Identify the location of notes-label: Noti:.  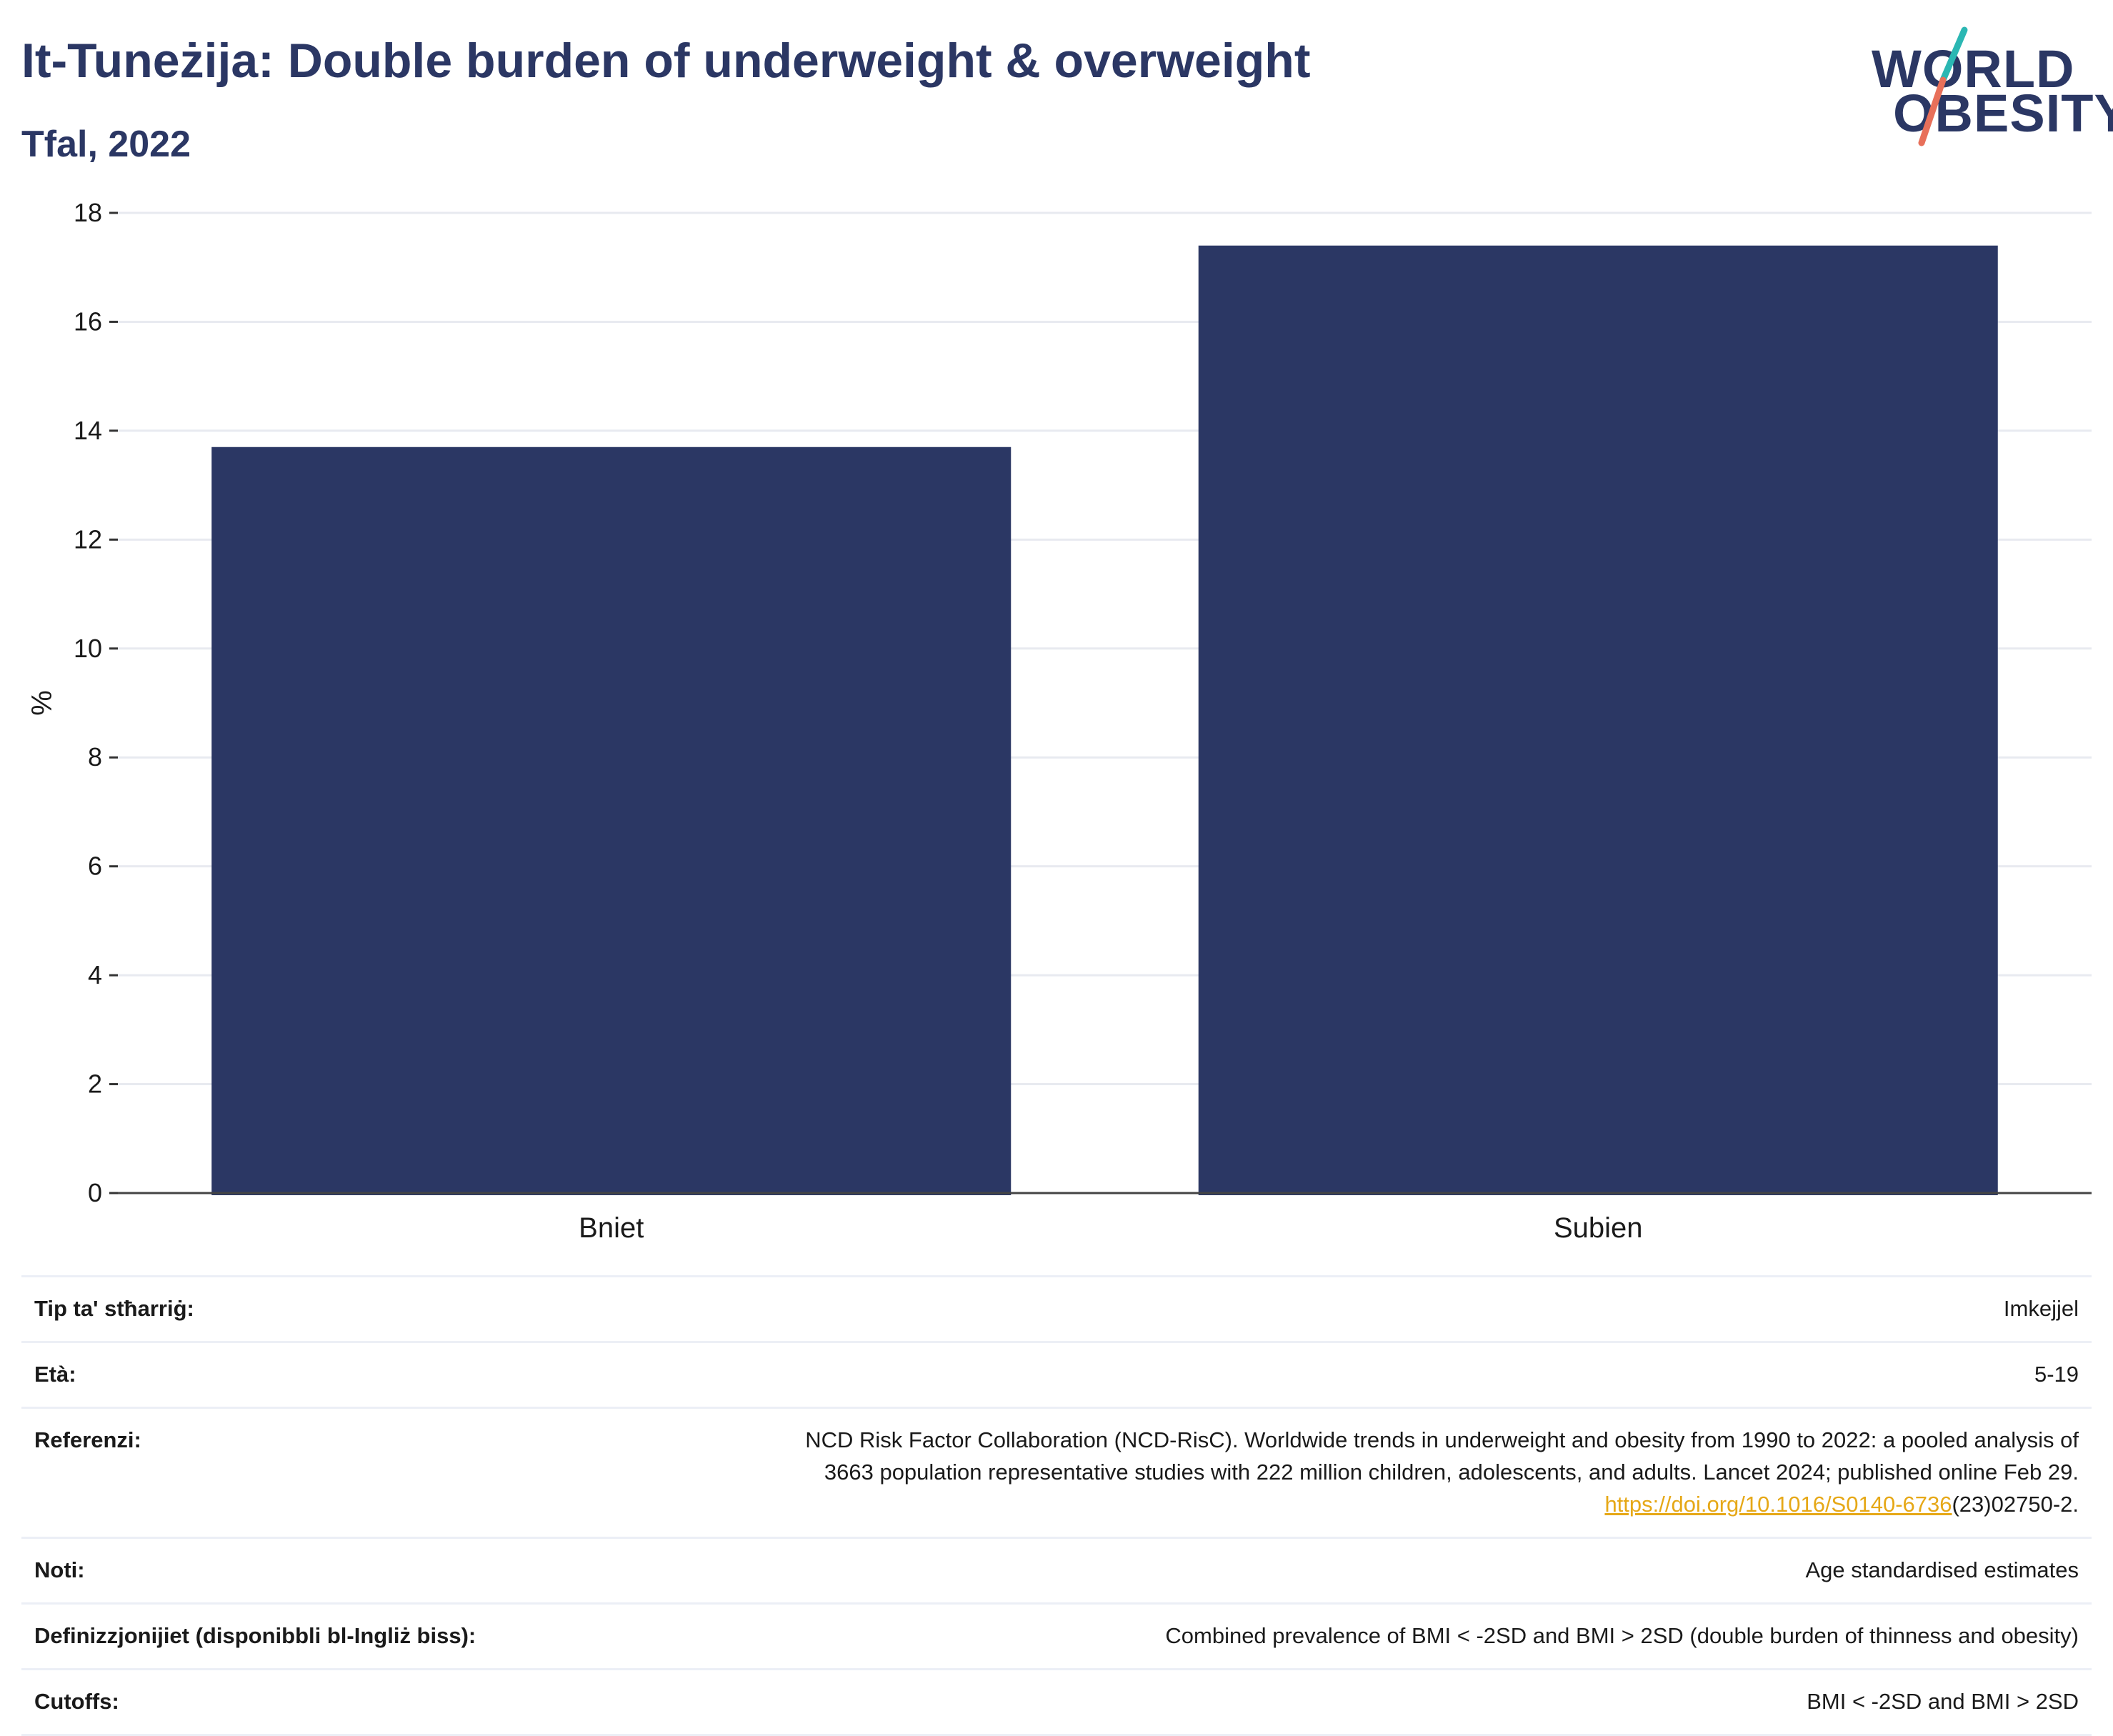
(320, 1570).